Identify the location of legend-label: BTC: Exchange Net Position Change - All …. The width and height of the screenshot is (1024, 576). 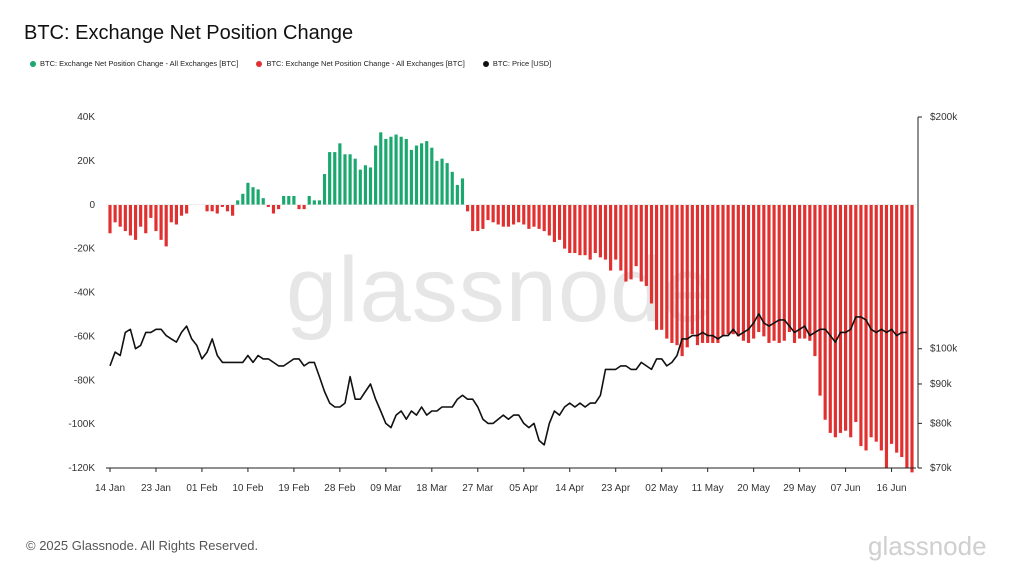
(139, 63).